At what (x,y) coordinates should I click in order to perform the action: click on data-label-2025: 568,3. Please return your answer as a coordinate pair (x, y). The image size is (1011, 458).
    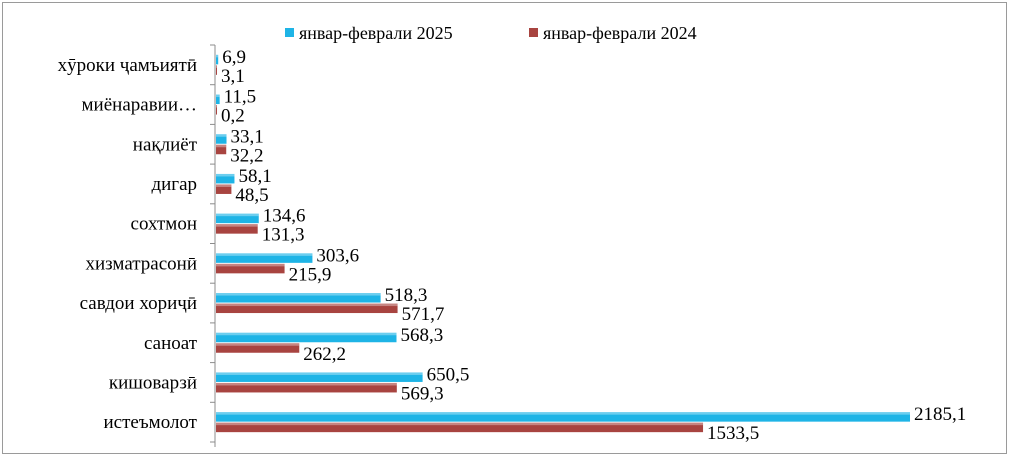
    Looking at the image, I should click on (421, 335).